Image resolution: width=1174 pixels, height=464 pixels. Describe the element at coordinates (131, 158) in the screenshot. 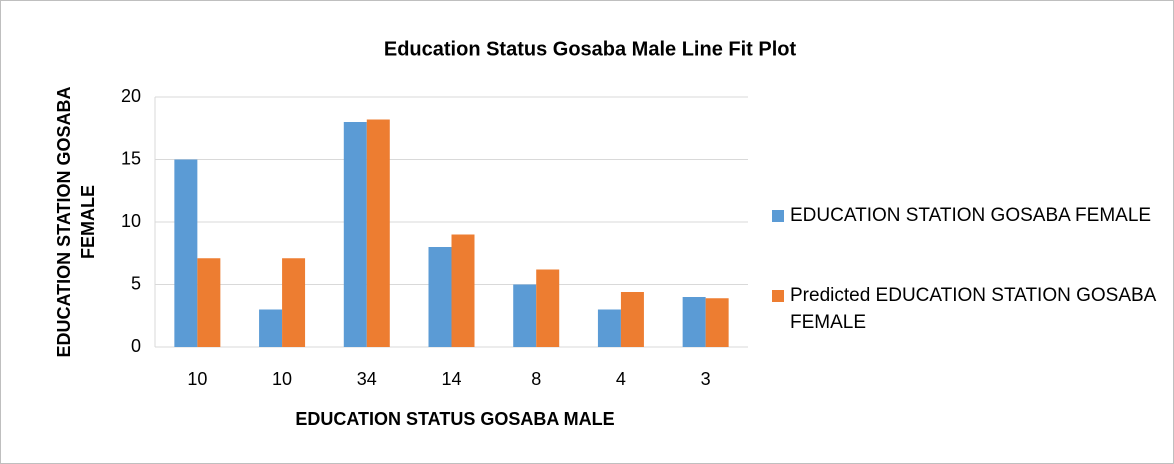

I see `y-tick-label: 15` at that location.